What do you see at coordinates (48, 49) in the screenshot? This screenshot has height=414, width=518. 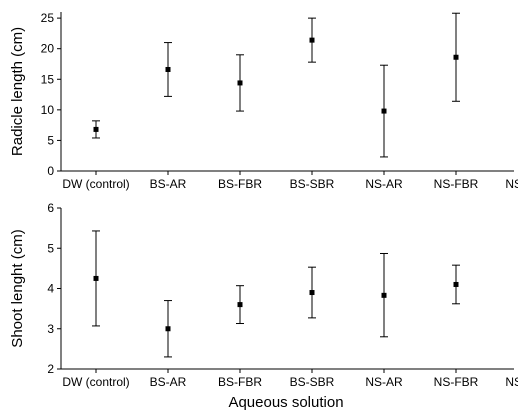 I see `y-tick-label: 20` at bounding box center [48, 49].